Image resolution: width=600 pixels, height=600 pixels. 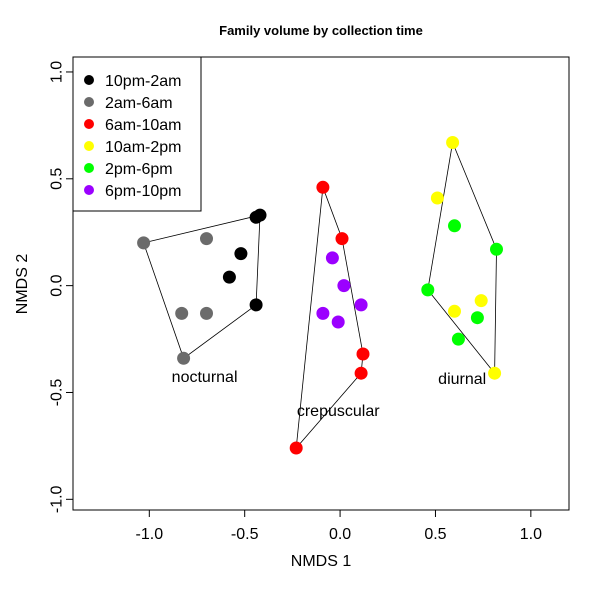 I want to click on legend-label-10pm-2am: 10pm-2am, so click(x=143, y=81).